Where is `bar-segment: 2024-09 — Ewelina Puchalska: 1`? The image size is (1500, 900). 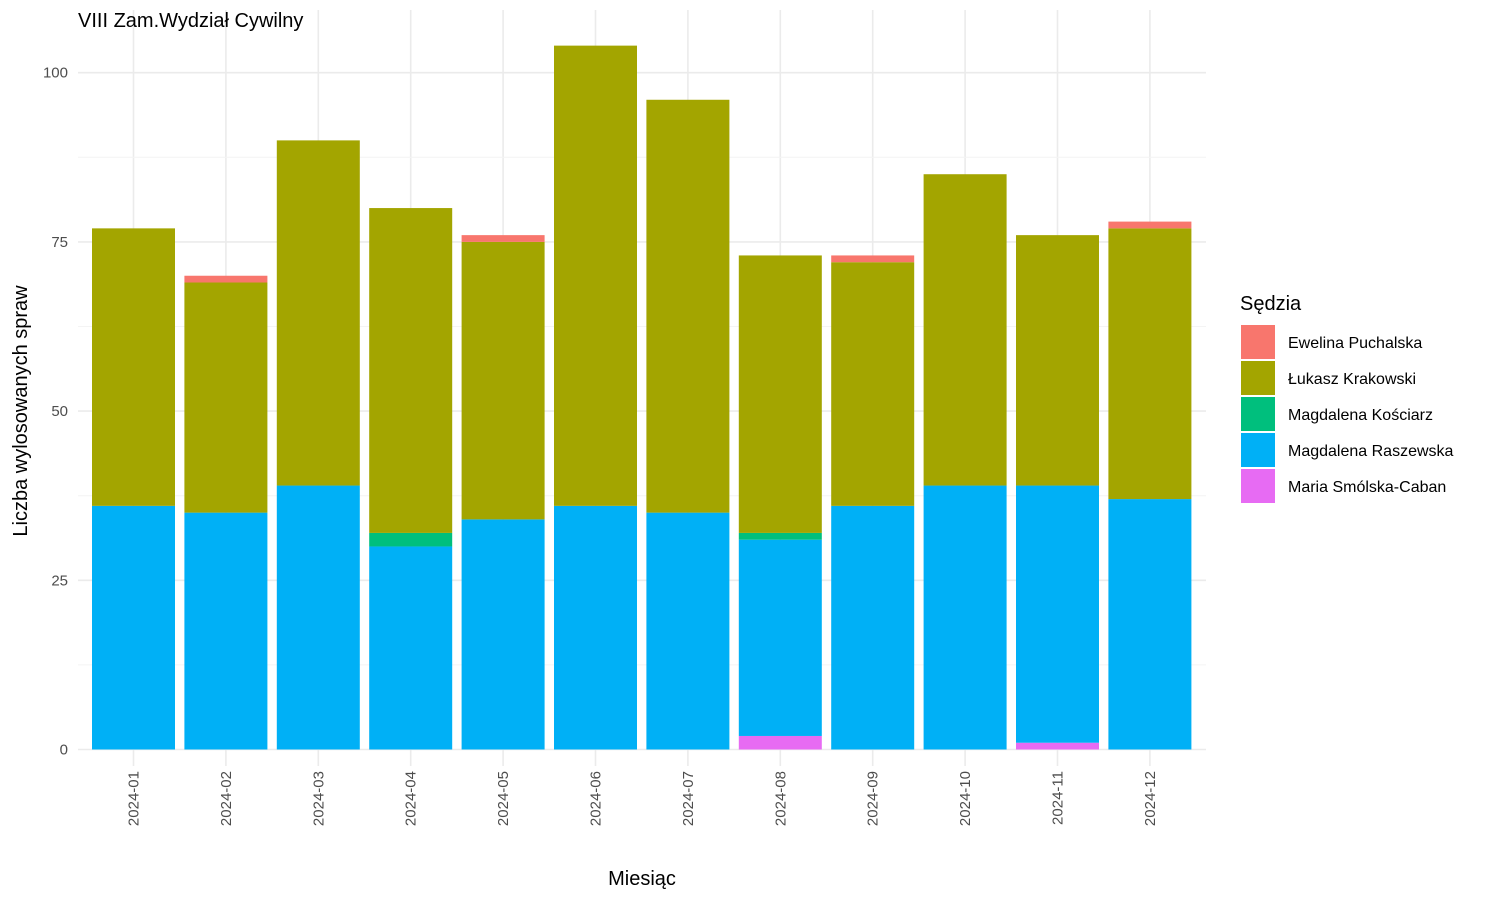
bar-segment: 2024-09 — Ewelina Puchalska: 1 is located at coordinates (873, 259).